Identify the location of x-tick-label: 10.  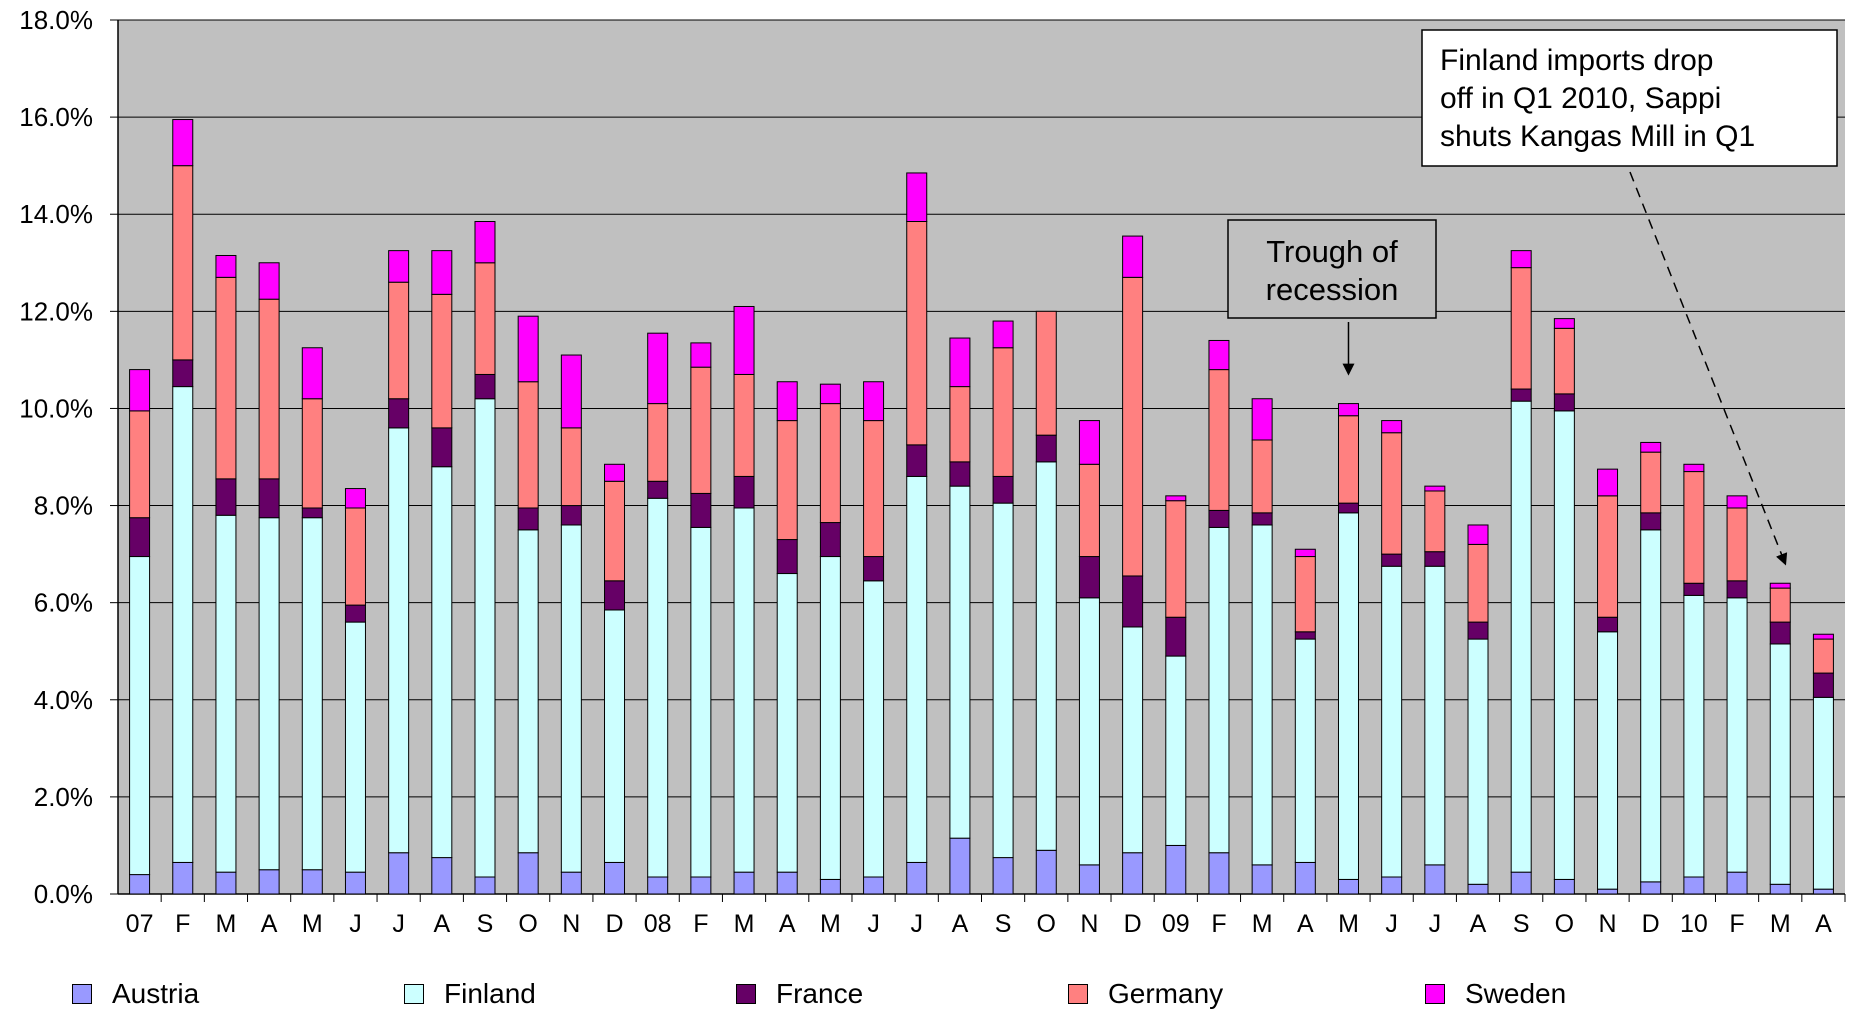
(1694, 924).